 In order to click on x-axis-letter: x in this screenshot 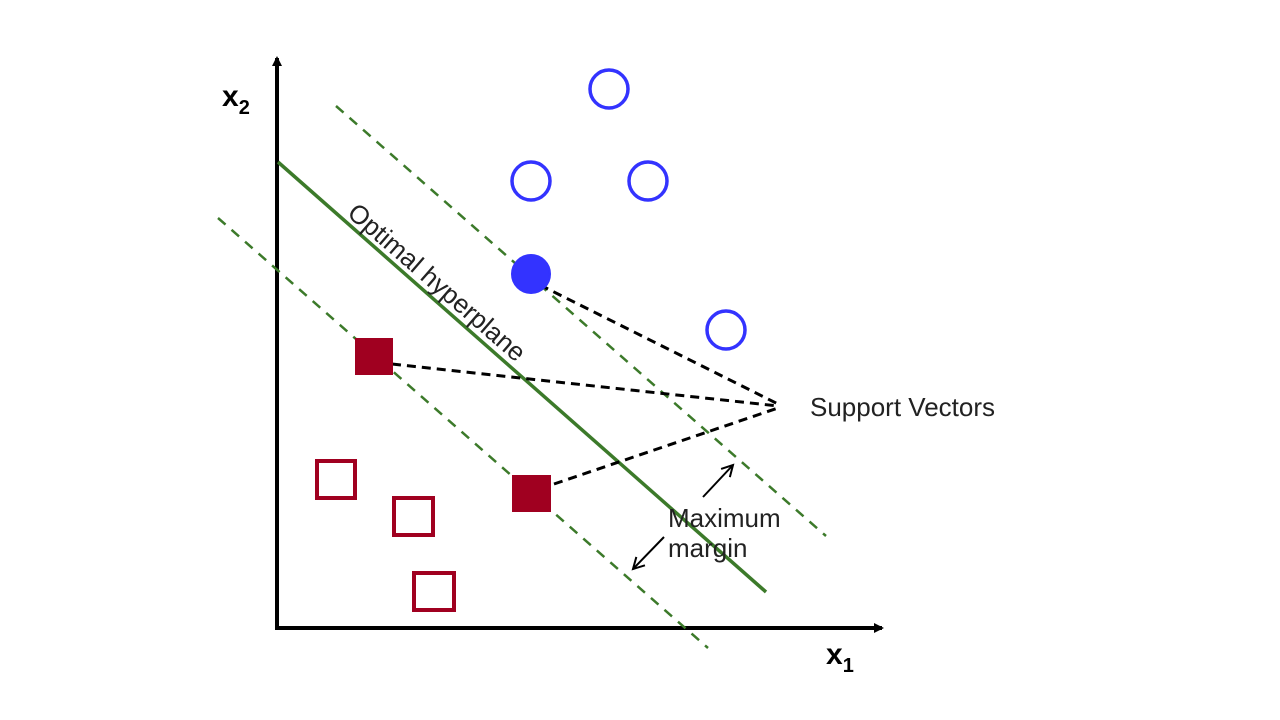, I will do `click(834, 654)`.